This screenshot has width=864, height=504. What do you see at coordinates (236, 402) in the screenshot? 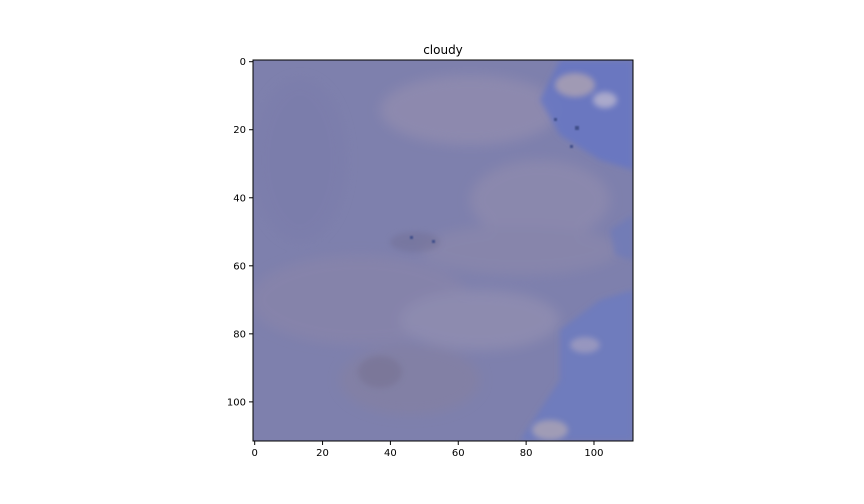
I see `y-tick-label: 100` at bounding box center [236, 402].